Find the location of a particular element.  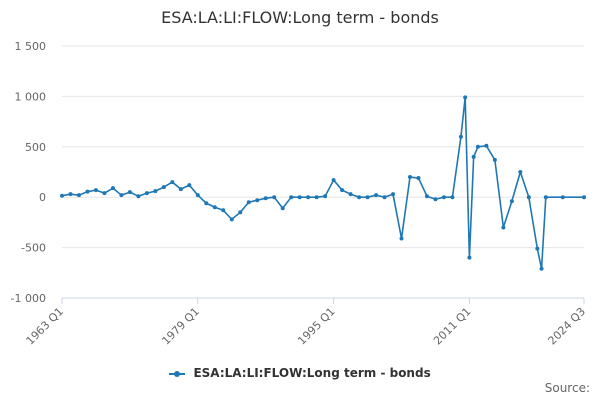

x-axis-ticks: 1963 Q1 1979 Q1 1995 Q1 2011 Q1 2024 Q3 is located at coordinates (306, 323).